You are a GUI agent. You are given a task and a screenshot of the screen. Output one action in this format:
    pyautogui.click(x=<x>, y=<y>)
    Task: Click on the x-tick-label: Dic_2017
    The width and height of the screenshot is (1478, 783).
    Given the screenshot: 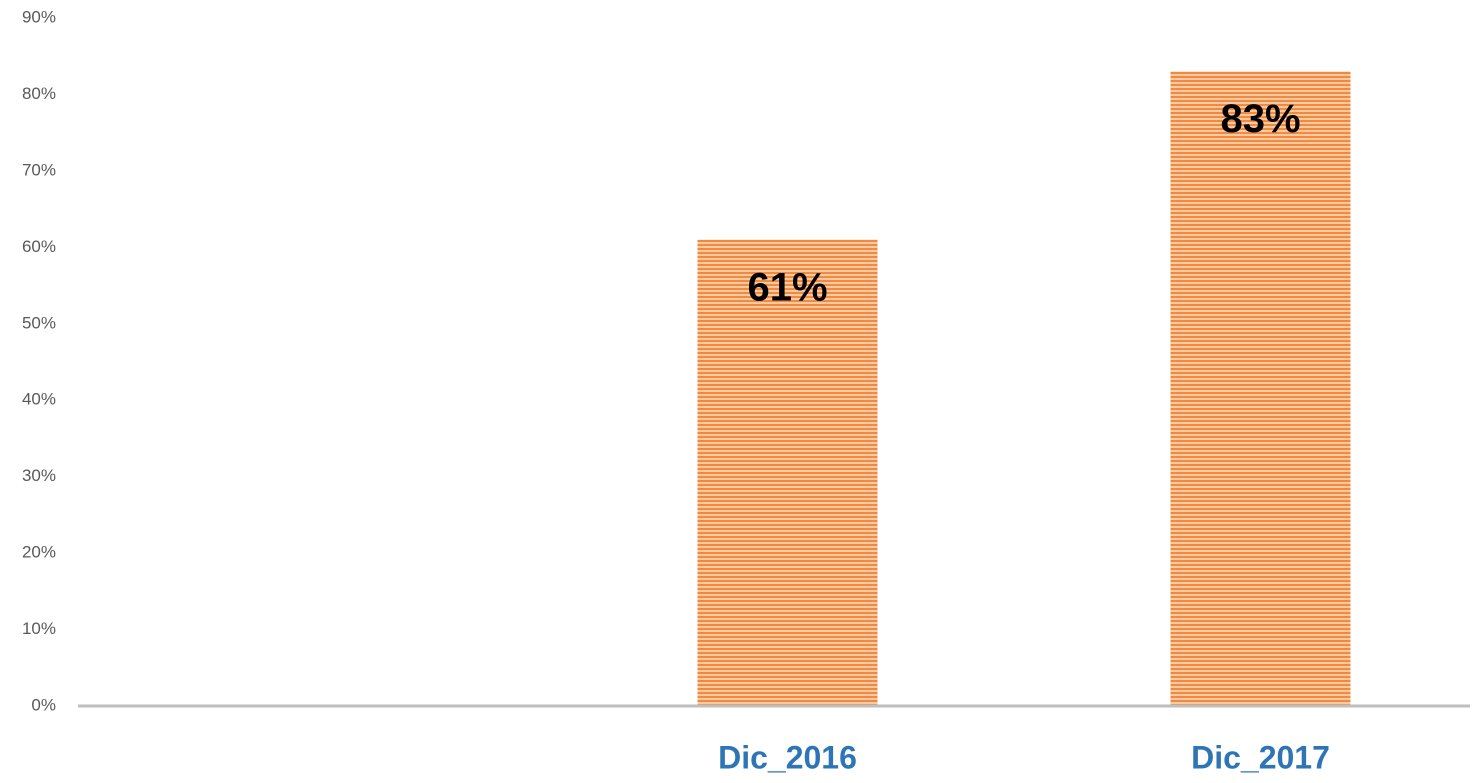 What is the action you would take?
    pyautogui.click(x=1260, y=757)
    